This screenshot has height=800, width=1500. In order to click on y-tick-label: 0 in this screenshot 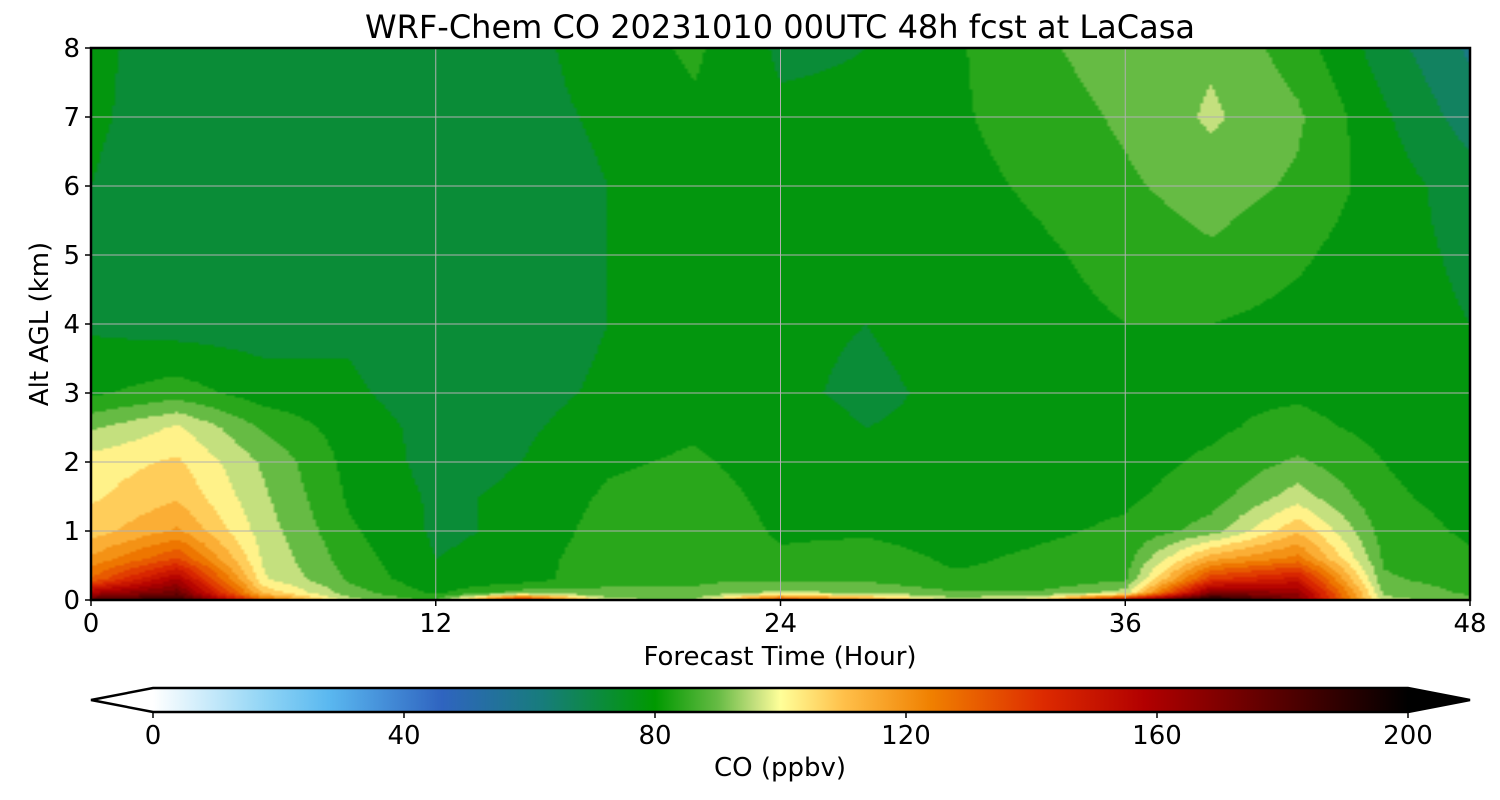, I will do `click(71, 601)`.